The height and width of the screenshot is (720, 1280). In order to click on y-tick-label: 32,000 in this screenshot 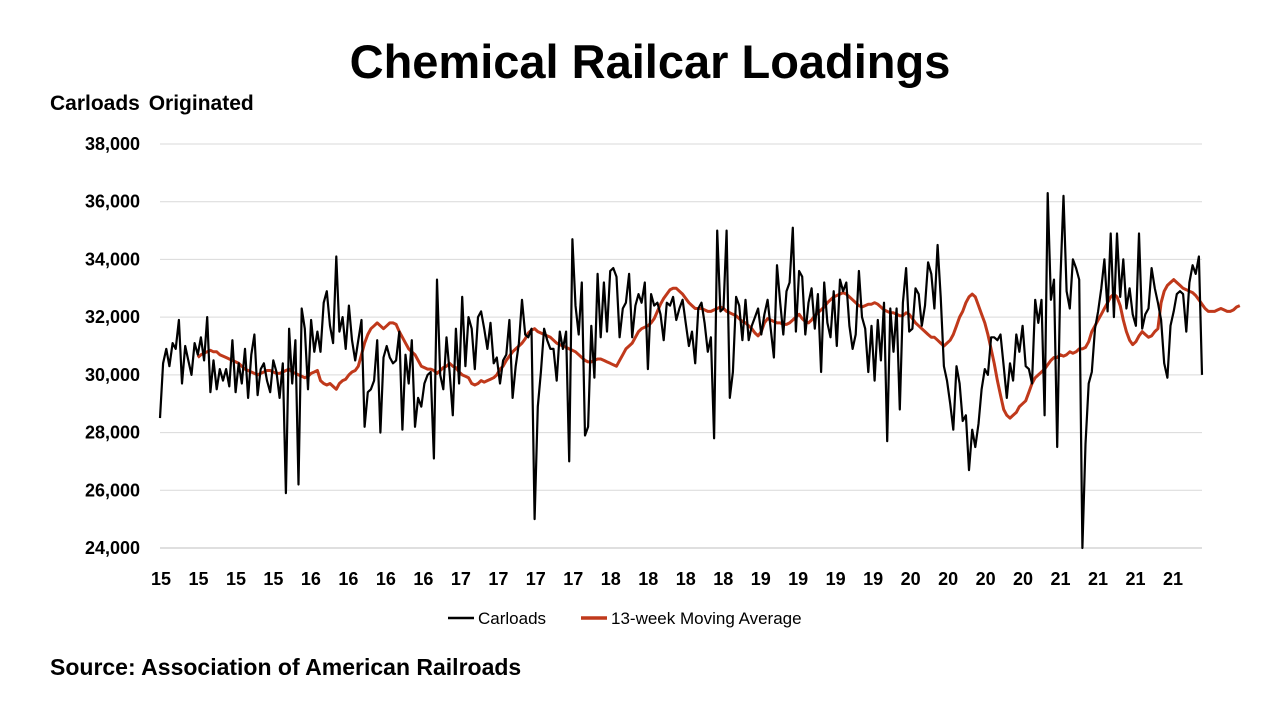, I will do `click(112, 317)`.